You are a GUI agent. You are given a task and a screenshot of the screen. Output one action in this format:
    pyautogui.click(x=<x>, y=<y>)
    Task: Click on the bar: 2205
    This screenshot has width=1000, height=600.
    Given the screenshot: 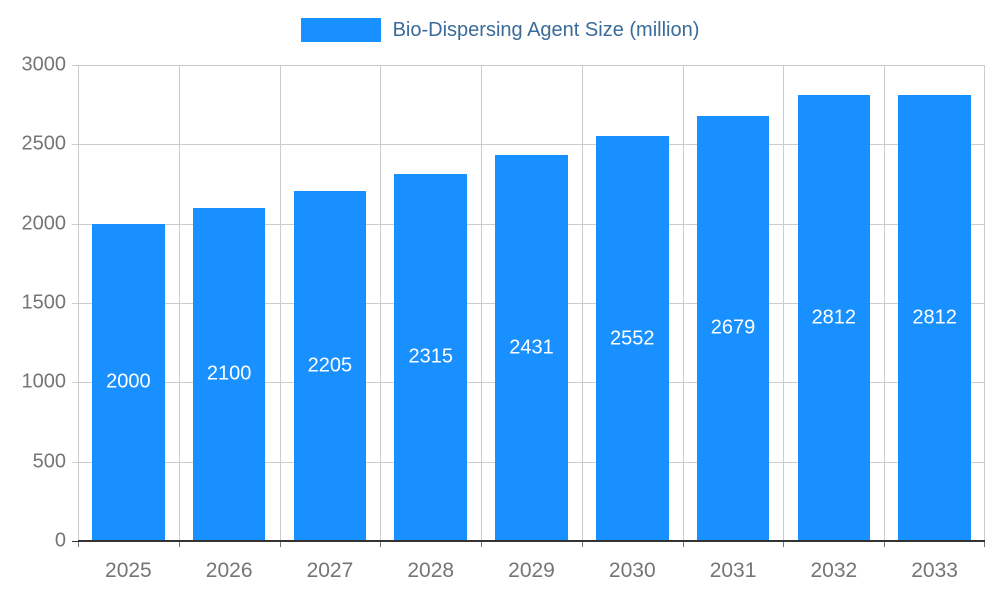 What is the action you would take?
    pyautogui.click(x=330, y=366)
    